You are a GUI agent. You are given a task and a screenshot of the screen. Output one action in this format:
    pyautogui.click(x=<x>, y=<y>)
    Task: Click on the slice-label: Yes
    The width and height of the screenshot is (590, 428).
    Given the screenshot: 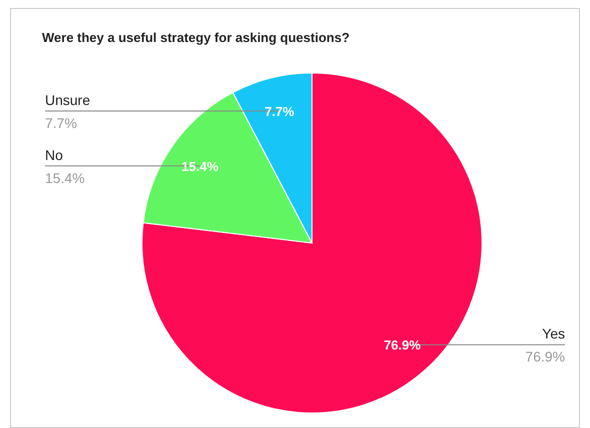 What is the action you would take?
    pyautogui.click(x=553, y=334)
    